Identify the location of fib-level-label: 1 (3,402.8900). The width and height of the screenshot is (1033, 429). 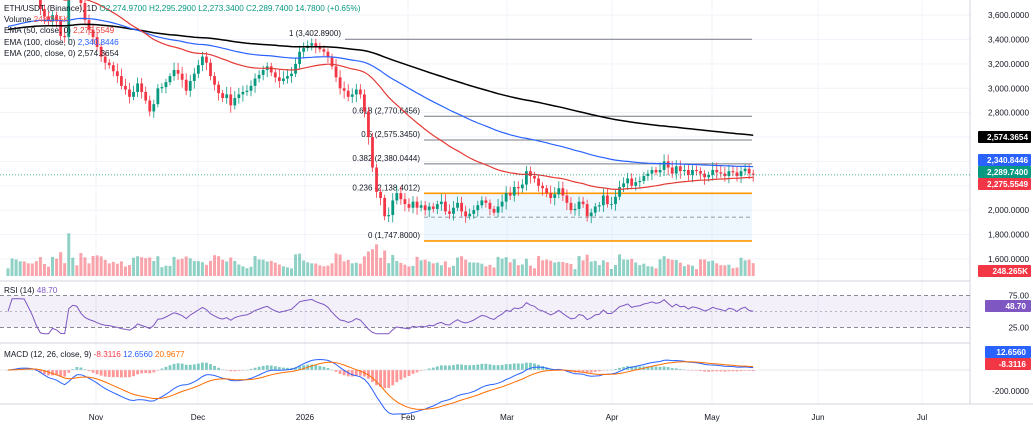
(315, 33).